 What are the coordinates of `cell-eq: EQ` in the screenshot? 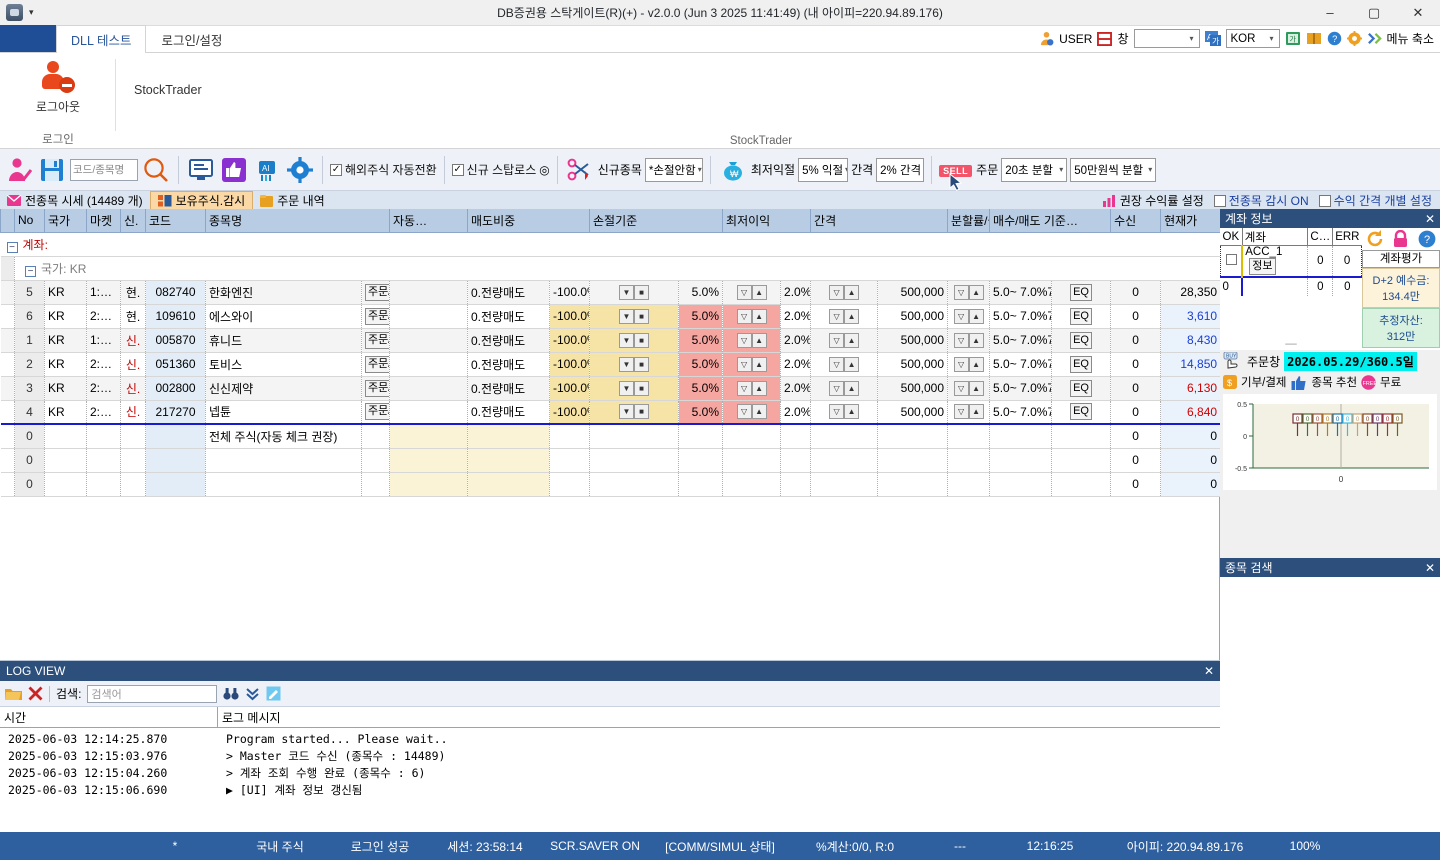 It's located at (1081, 340).